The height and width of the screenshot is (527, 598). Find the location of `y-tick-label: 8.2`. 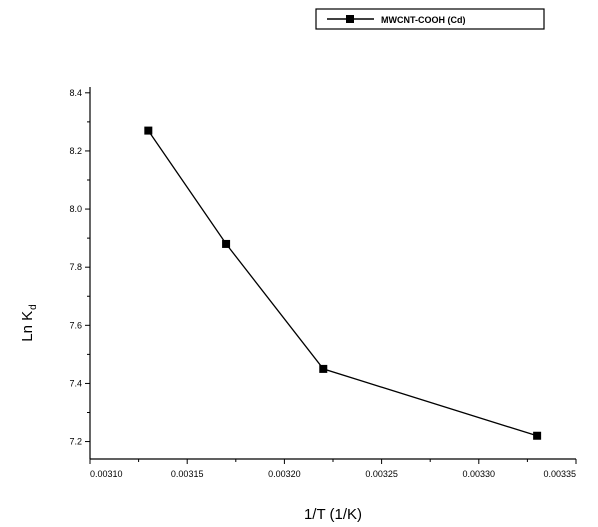

y-tick-label: 8.2 is located at coordinates (75, 151).